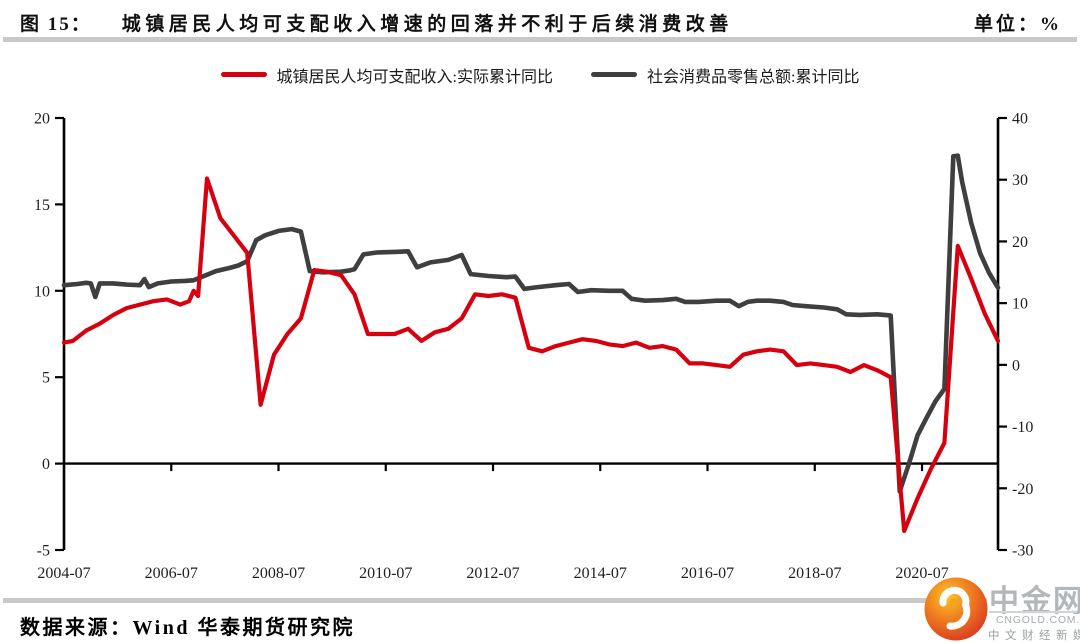 The image size is (1080, 643). Describe the element at coordinates (1017, 24) in the screenshot. I see `unit-label: 单位：%` at that location.